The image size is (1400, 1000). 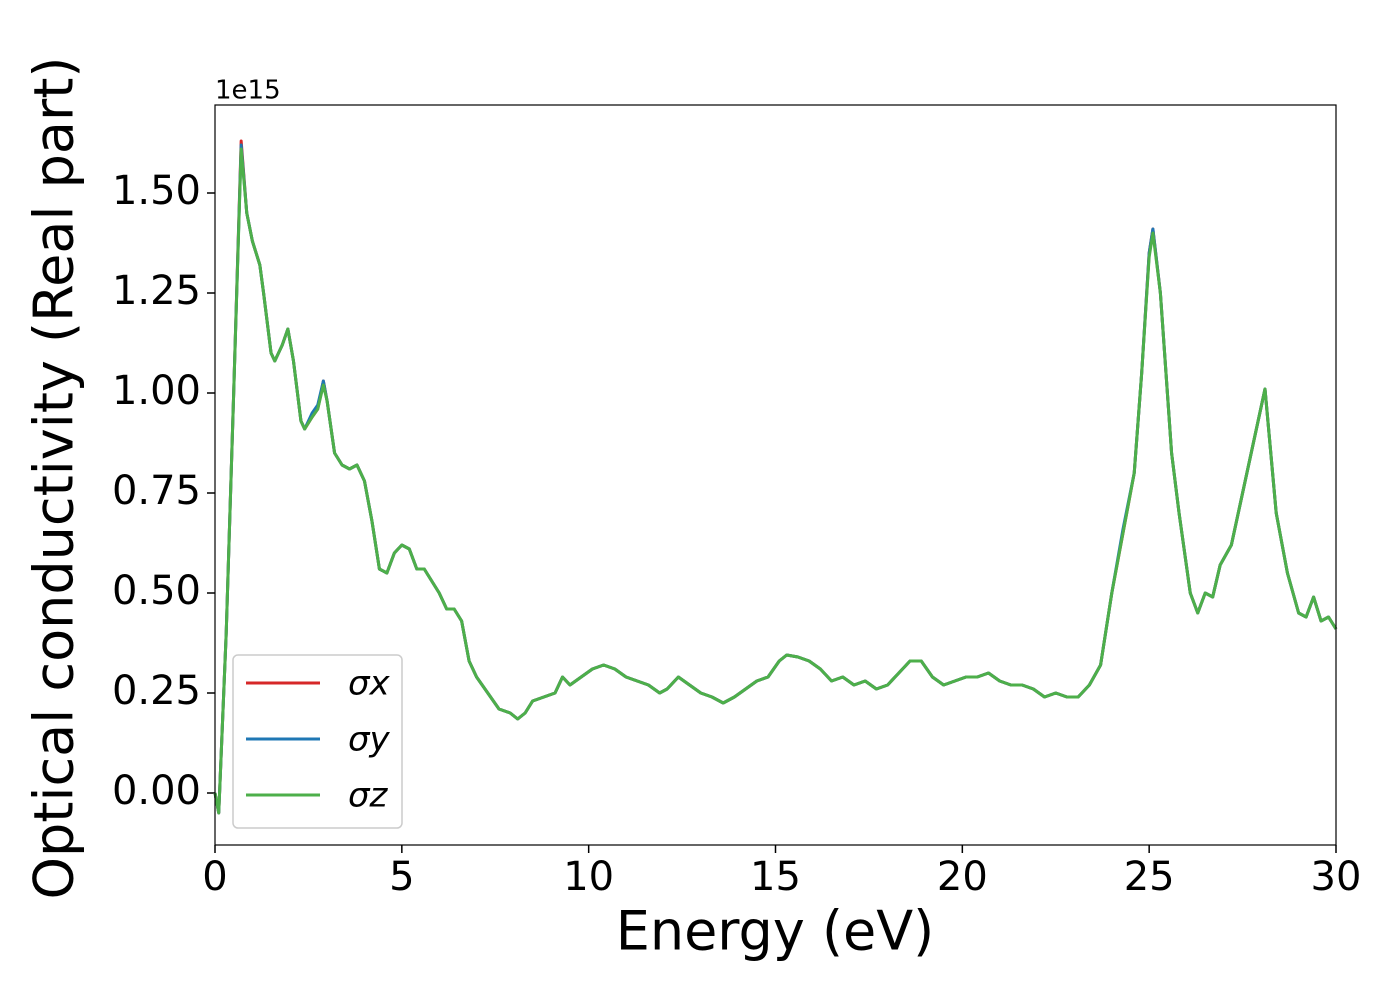 I want to click on x-tick-label: 0, so click(x=214, y=877).